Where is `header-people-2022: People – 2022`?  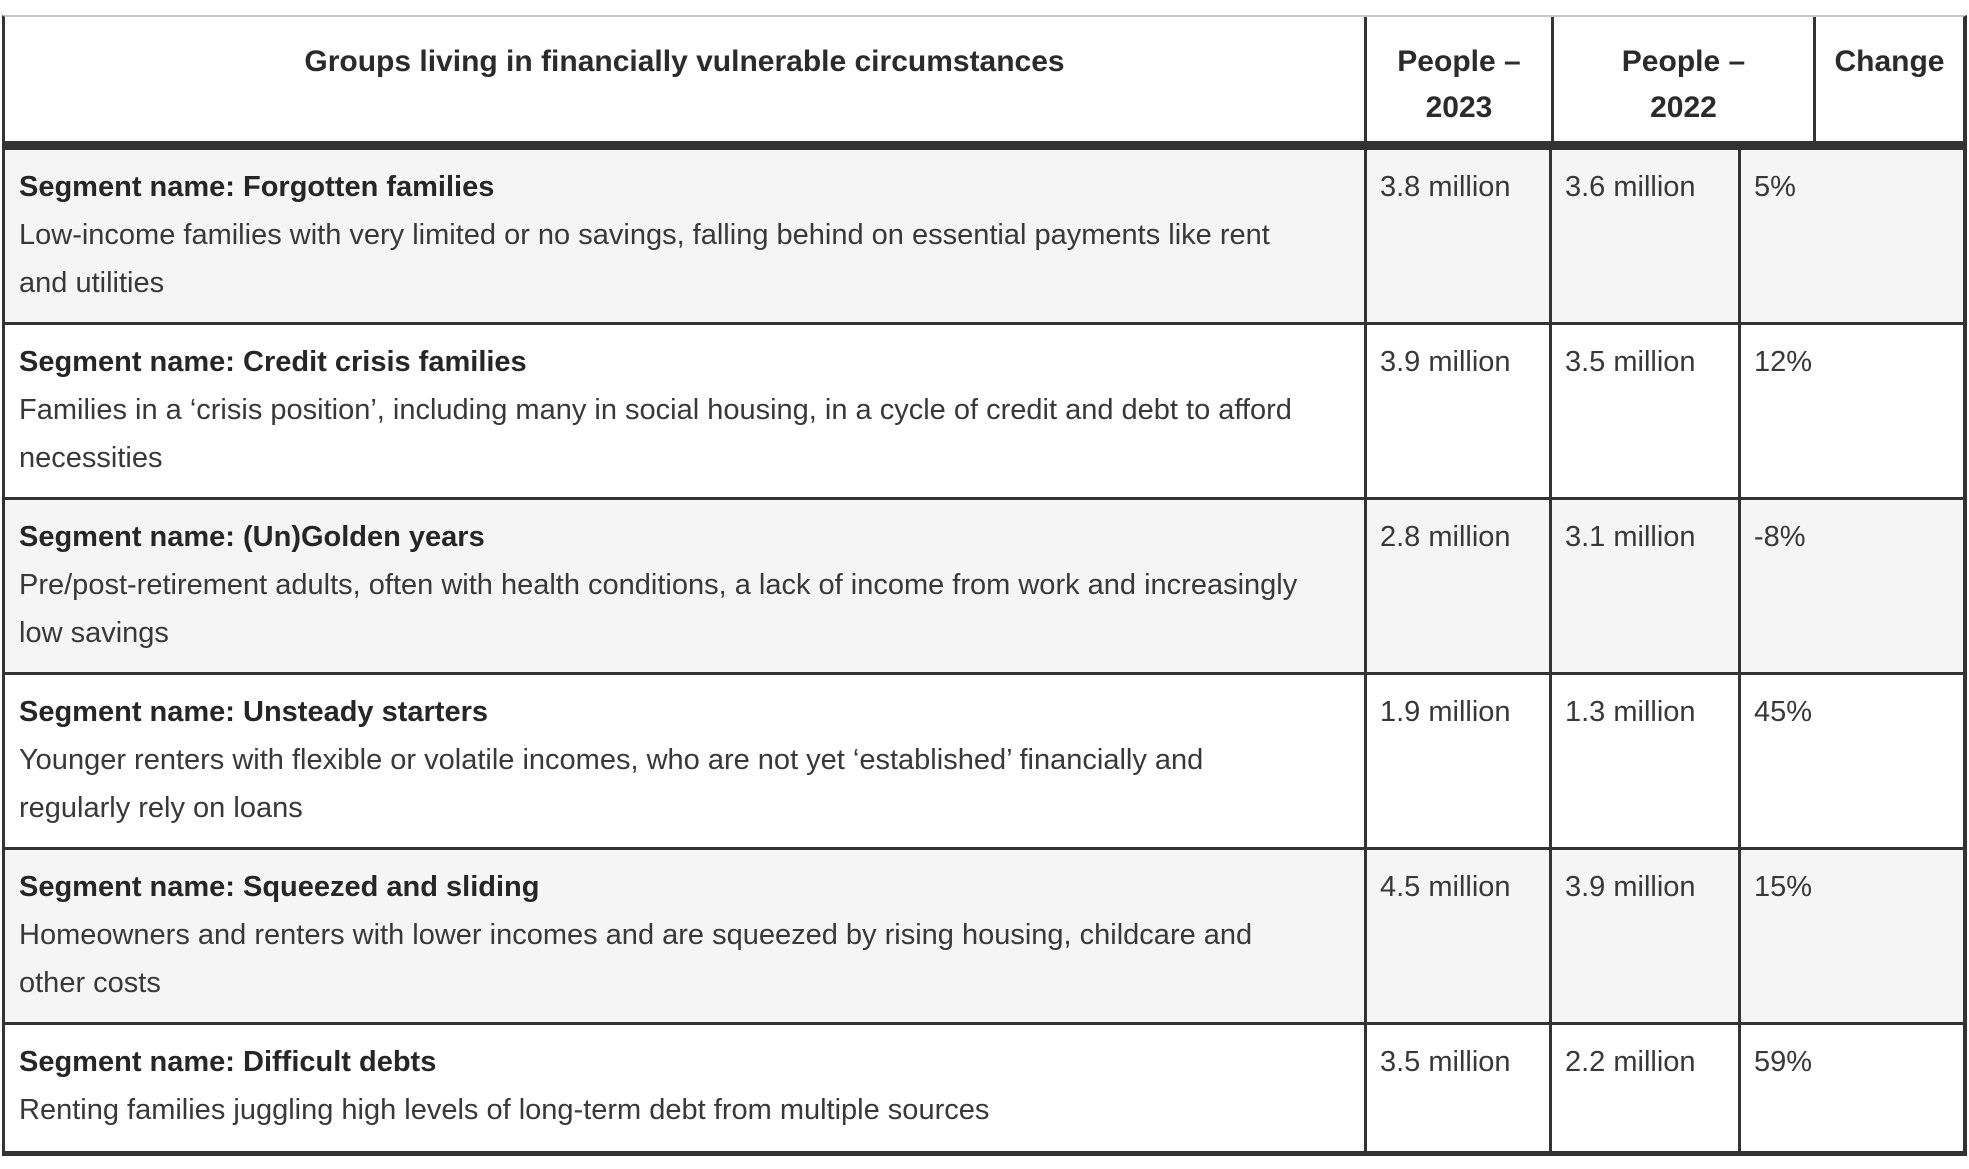 header-people-2022: People – 2022 is located at coordinates (1685, 79).